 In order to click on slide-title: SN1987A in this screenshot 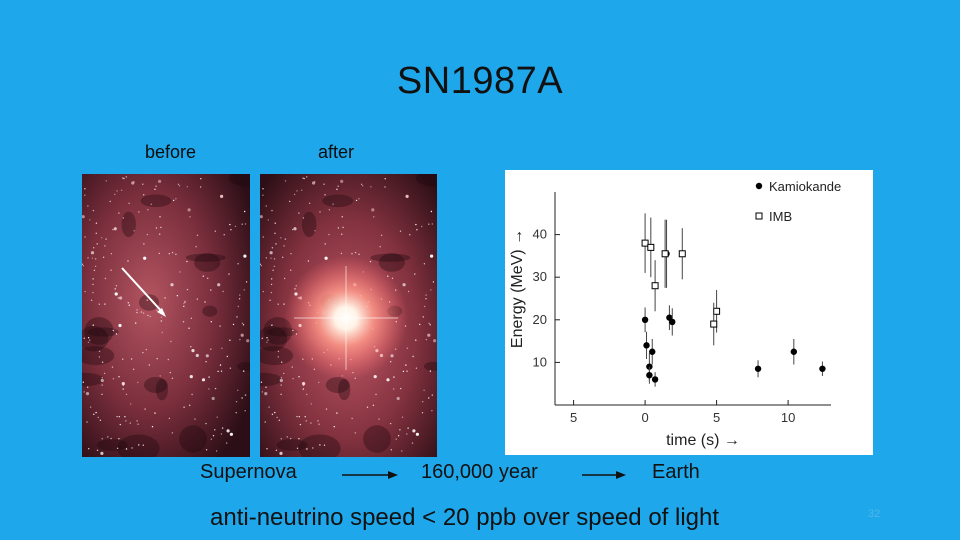, I will do `click(480, 81)`.